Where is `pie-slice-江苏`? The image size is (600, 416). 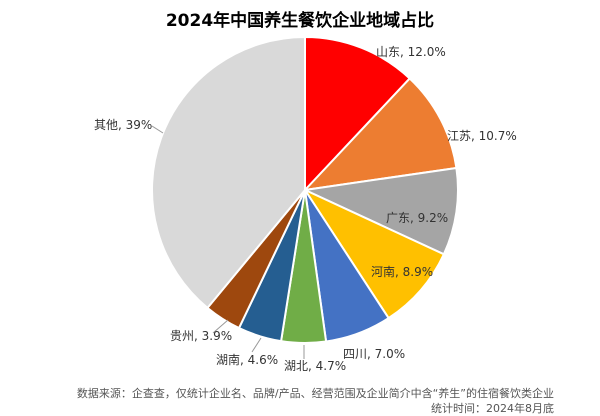
pie-slice-江苏 is located at coordinates (380, 134).